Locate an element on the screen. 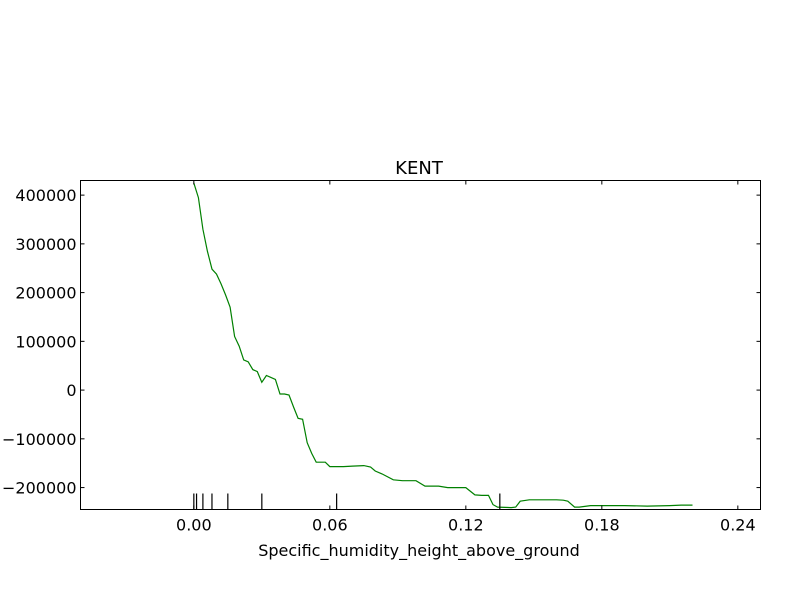  y-tick-label: −100000 is located at coordinates (39, 439).